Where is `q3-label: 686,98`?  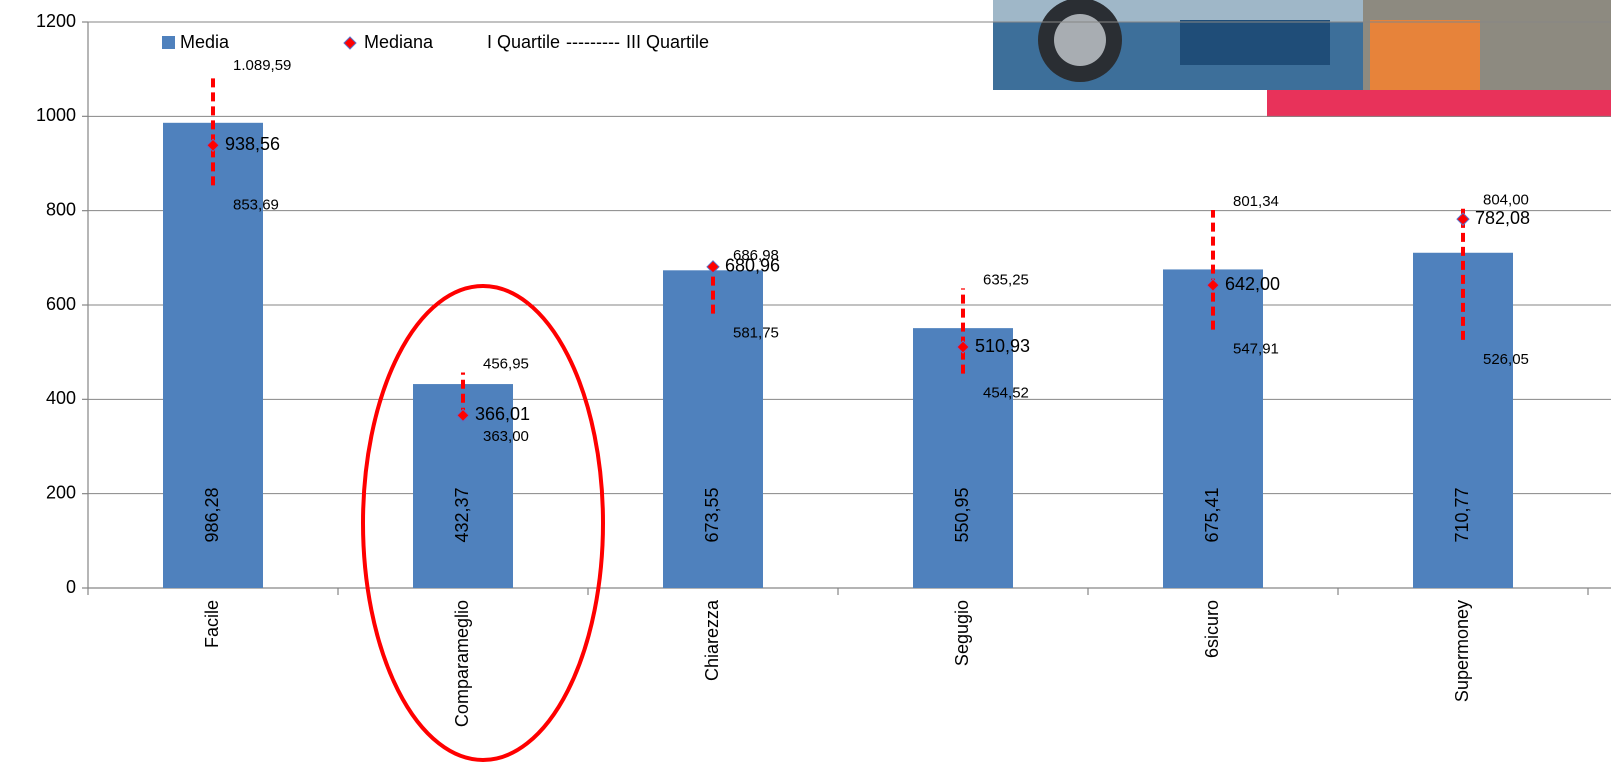
q3-label: 686,98 is located at coordinates (756, 255).